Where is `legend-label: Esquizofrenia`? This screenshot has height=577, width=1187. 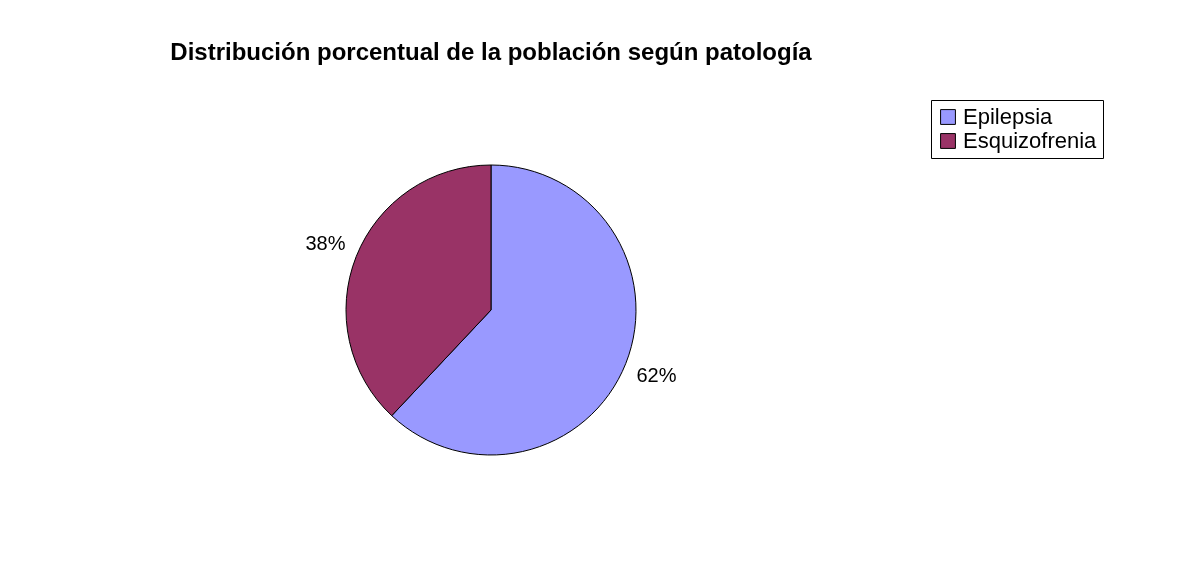 legend-label: Esquizofrenia is located at coordinates (1030, 140).